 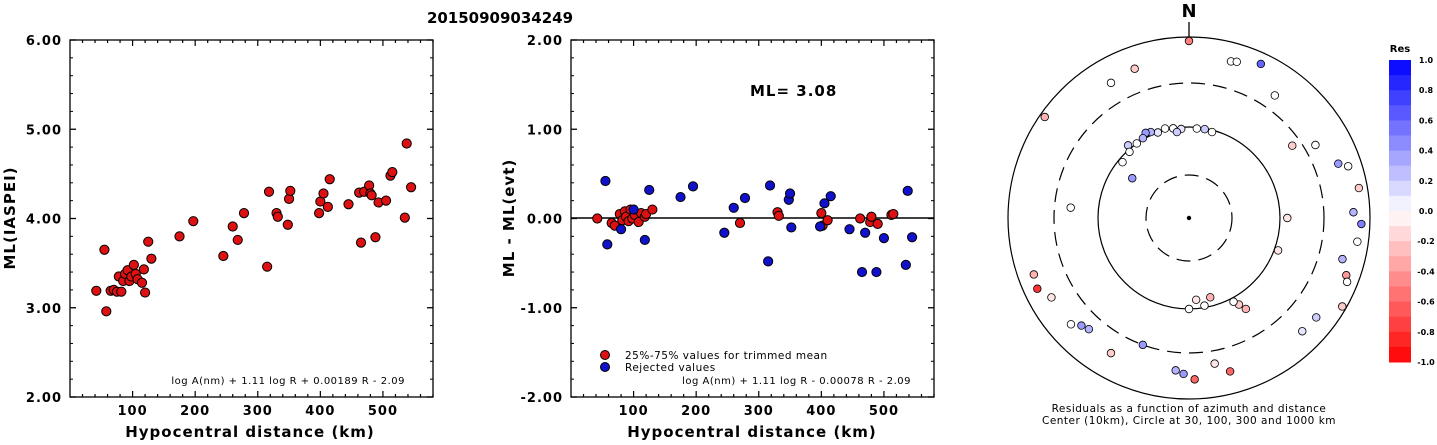 What do you see at coordinates (545, 130) in the screenshot?
I see `y-tick-label: 1.00` at bounding box center [545, 130].